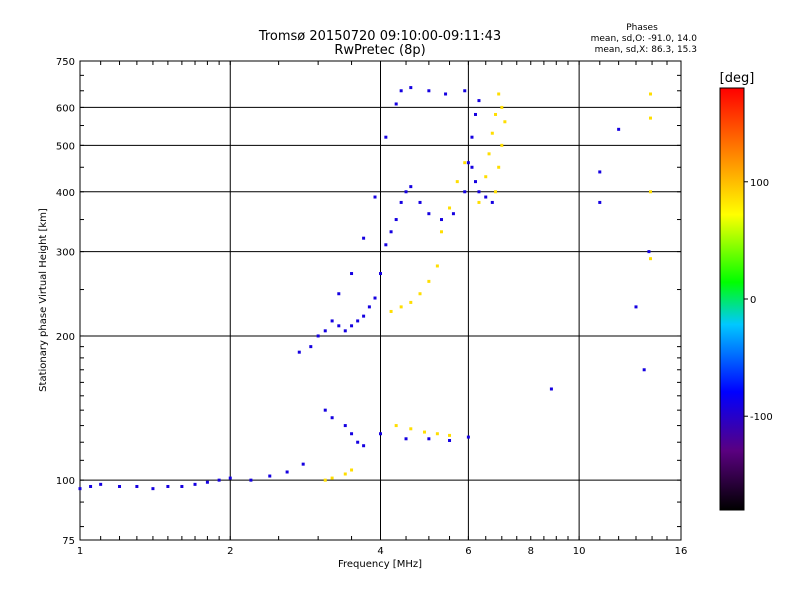  Describe the element at coordinates (579, 551) in the screenshot. I see `x-tick-label: 10` at that location.